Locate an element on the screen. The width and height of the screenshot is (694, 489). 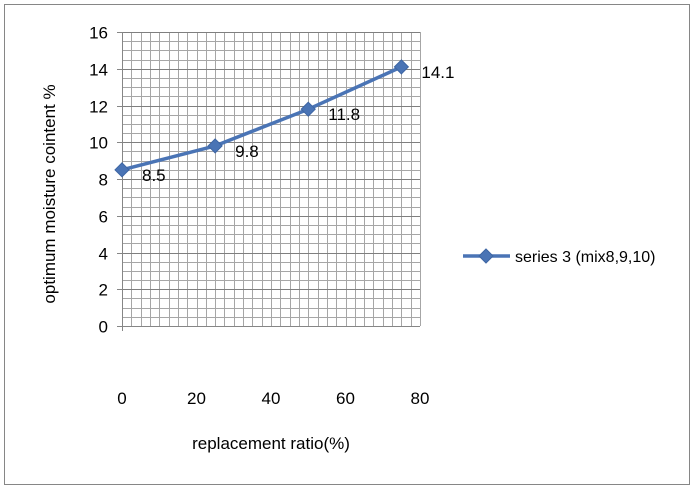
y-axis-title: optimum moisture cointent % is located at coordinates (49, 193).